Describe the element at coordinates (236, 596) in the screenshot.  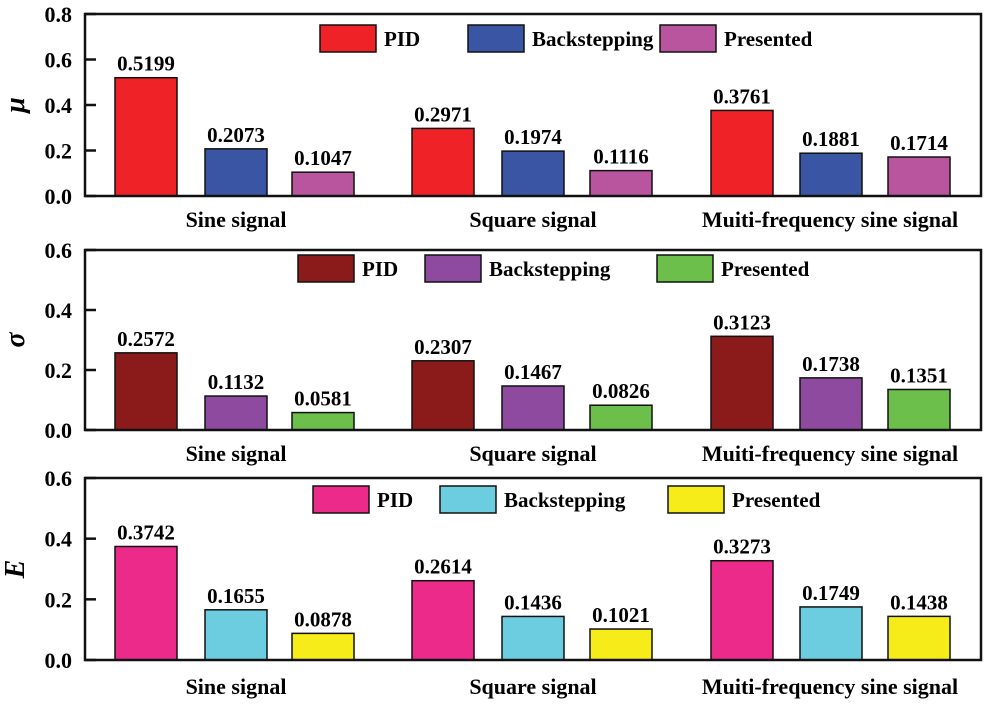
I see `data-label: 0.1655` at that location.